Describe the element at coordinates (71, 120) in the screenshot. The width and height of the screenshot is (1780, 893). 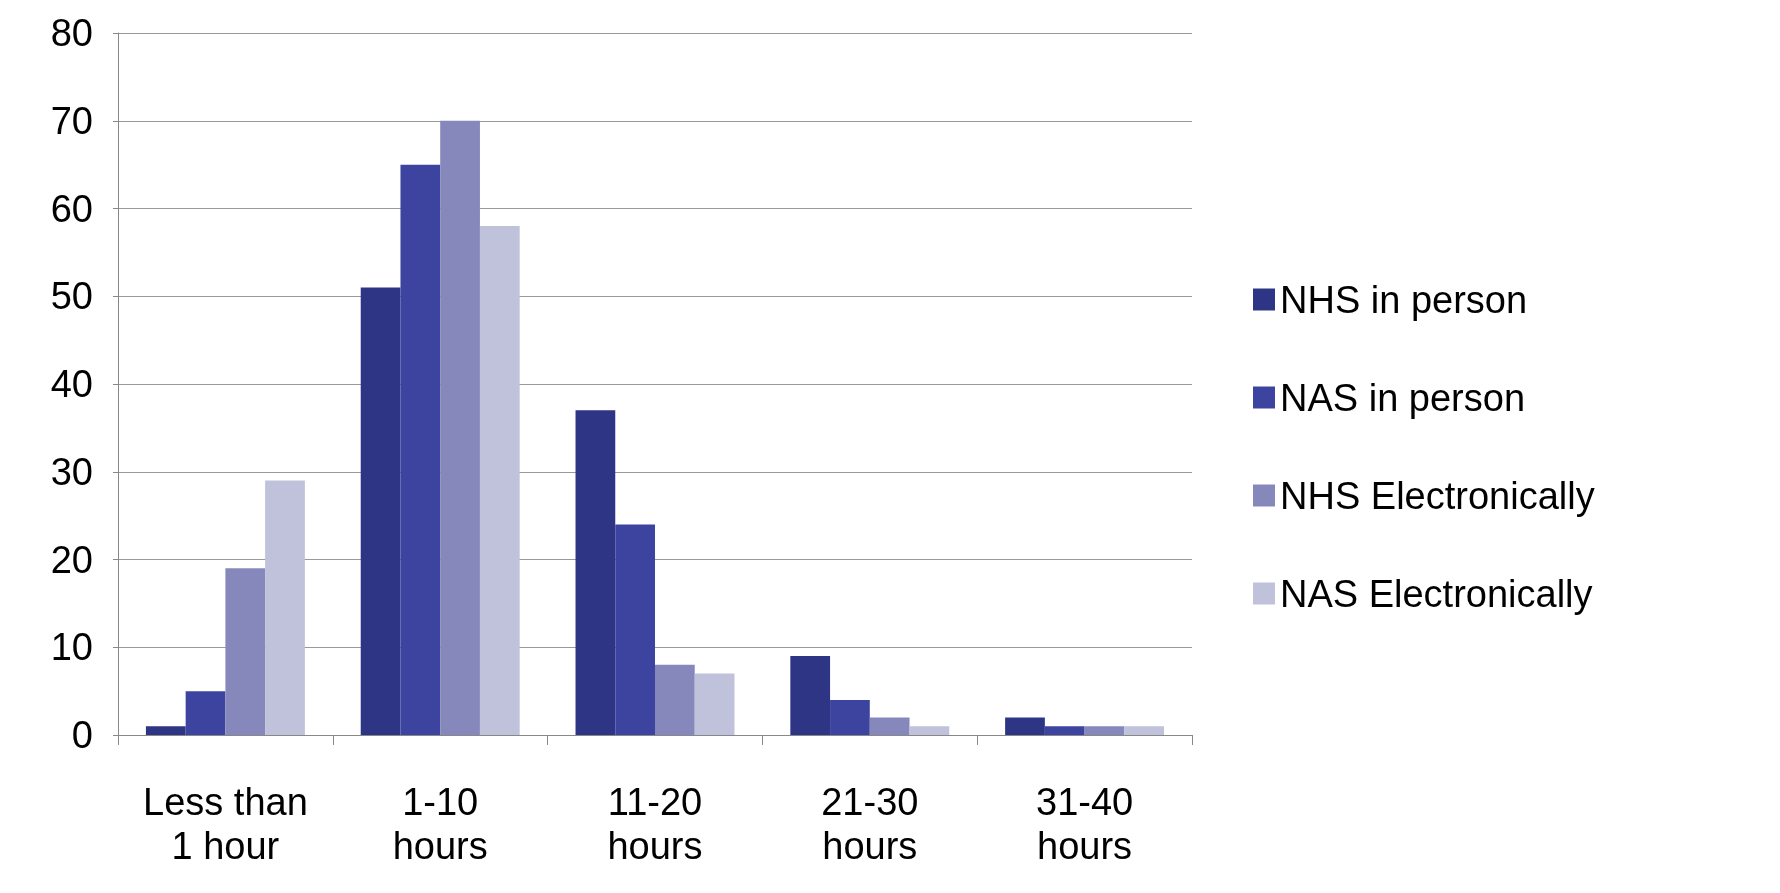
I see `y-tick-label: 70` at that location.